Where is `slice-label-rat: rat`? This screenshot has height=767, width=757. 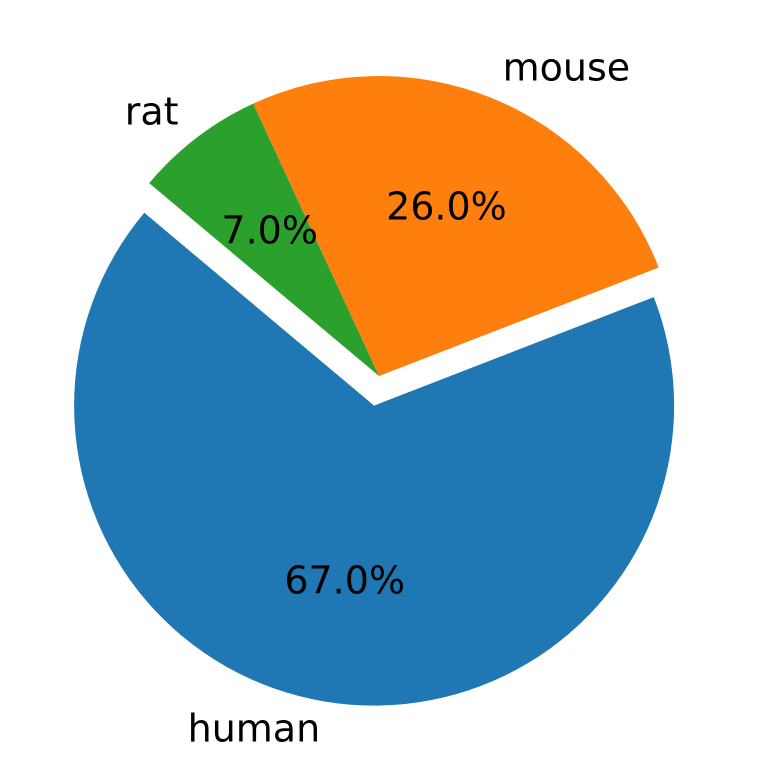
slice-label-rat: rat is located at coordinates (152, 111).